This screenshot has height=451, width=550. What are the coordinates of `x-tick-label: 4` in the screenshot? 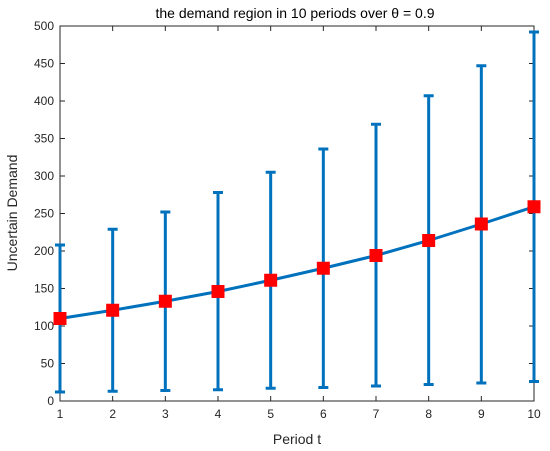 It's located at (218, 414).